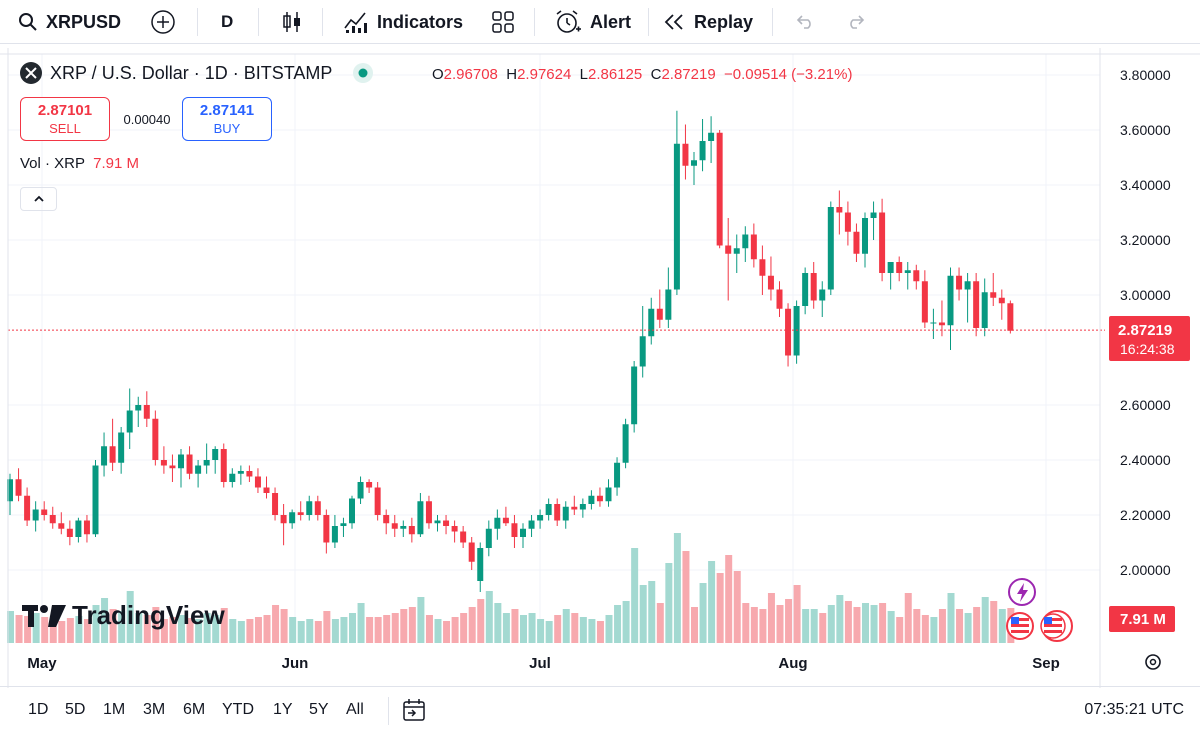  What do you see at coordinates (1046, 663) in the screenshot?
I see `time-tick-label: Sep` at bounding box center [1046, 663].